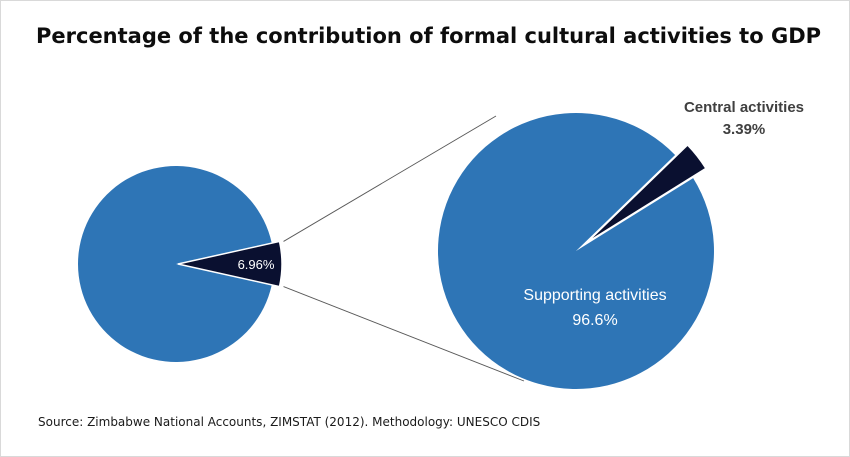  Describe the element at coordinates (404, 334) in the screenshot. I see `connector-line-bottom` at that location.